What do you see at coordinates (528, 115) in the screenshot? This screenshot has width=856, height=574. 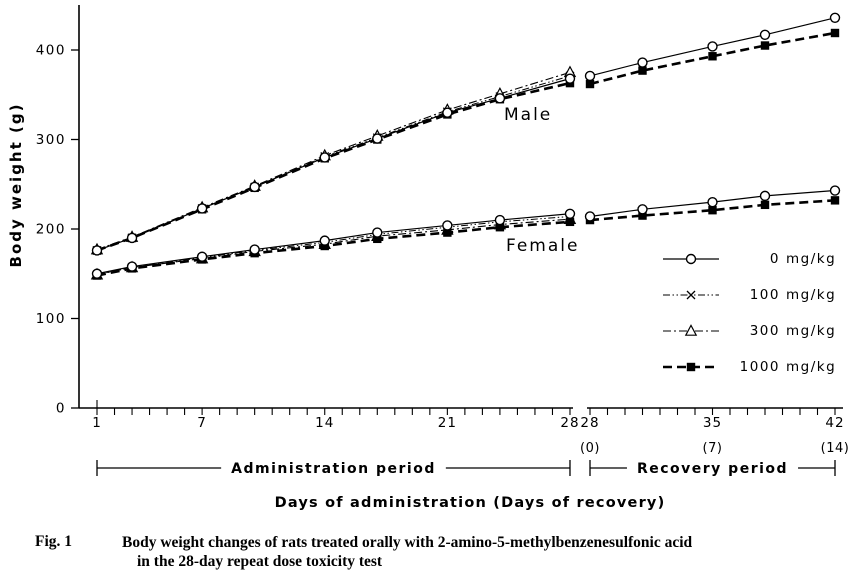 I see `male-series-label: Male` at bounding box center [528, 115].